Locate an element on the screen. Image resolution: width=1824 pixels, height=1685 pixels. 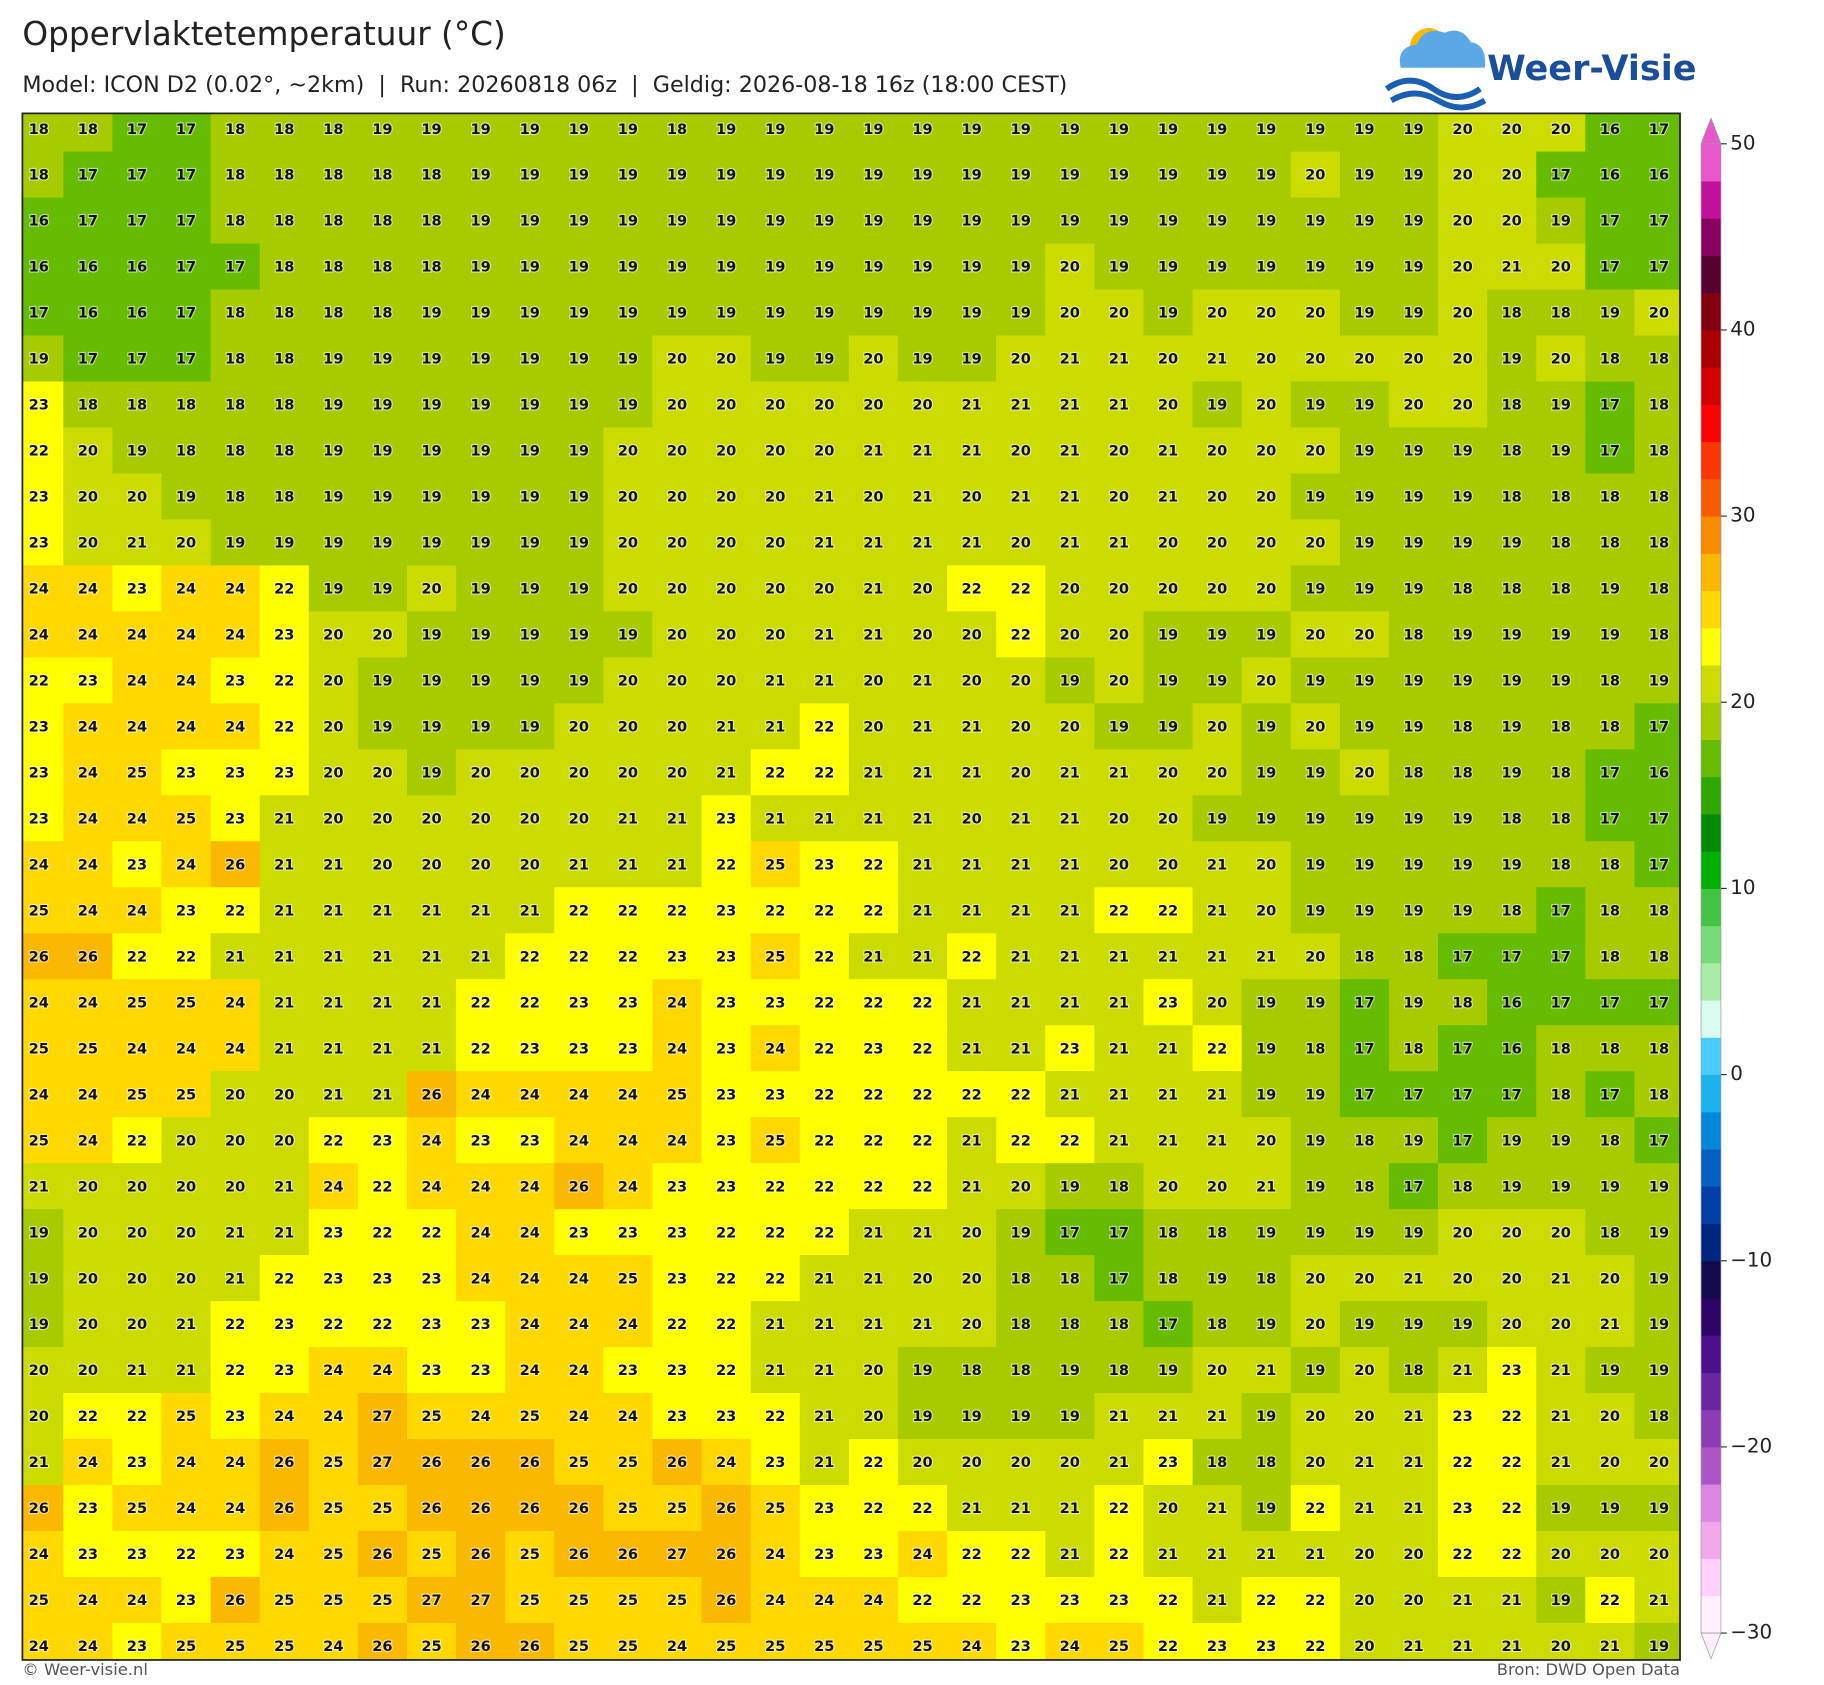
cell-label: 16 is located at coordinates (137, 313).